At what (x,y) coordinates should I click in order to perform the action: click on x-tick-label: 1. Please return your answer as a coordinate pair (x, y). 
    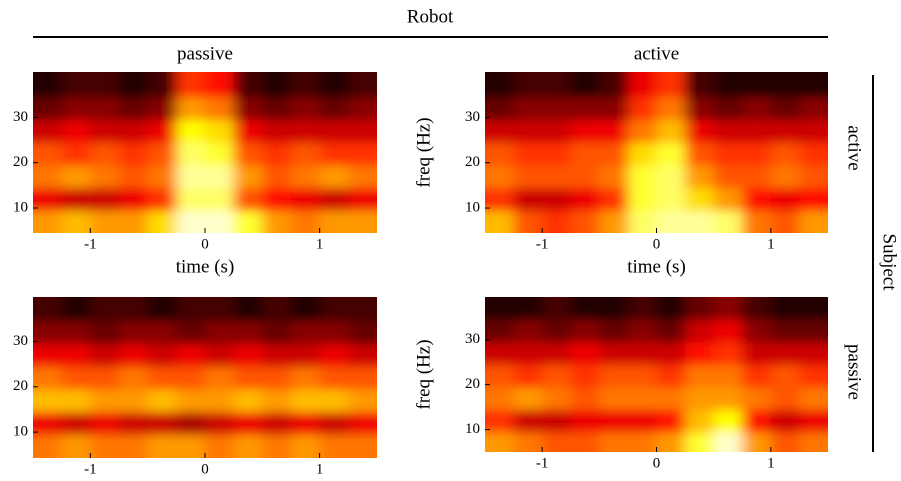
    Looking at the image, I should click on (320, 244).